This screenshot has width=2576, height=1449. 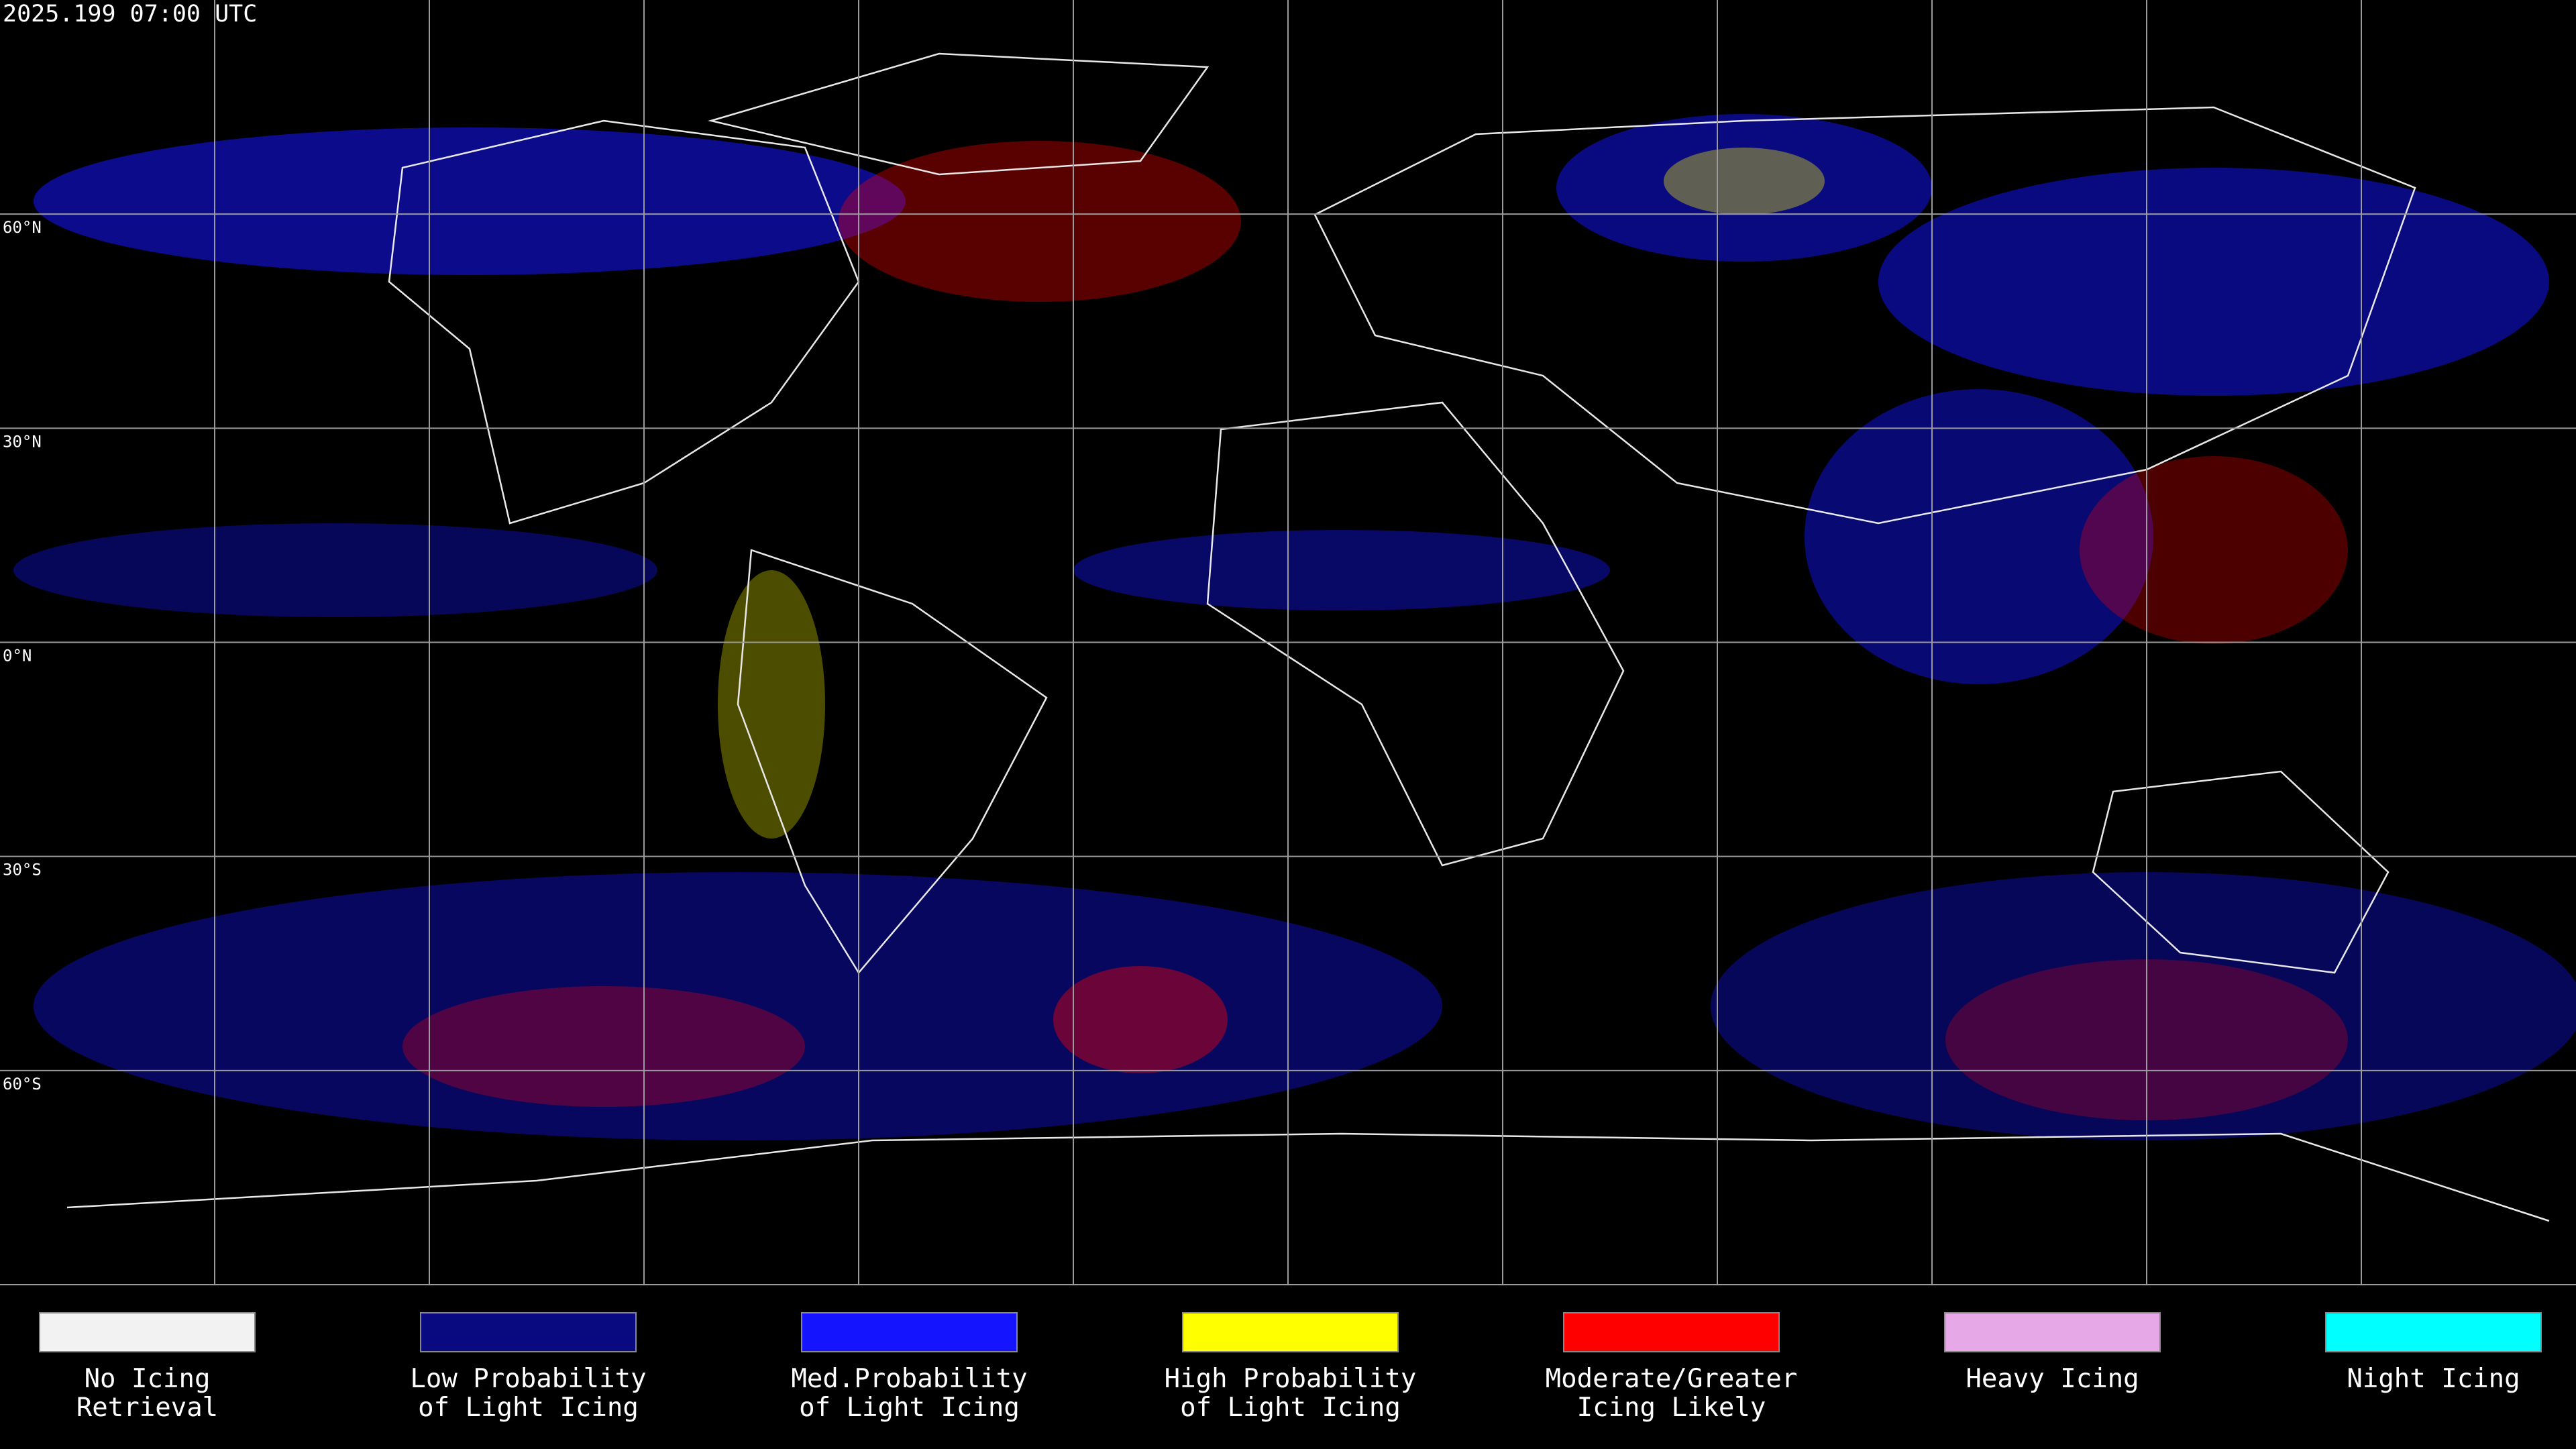 What do you see at coordinates (2052, 1379) in the screenshot?
I see `legend-label: Heavy Icing` at bounding box center [2052, 1379].